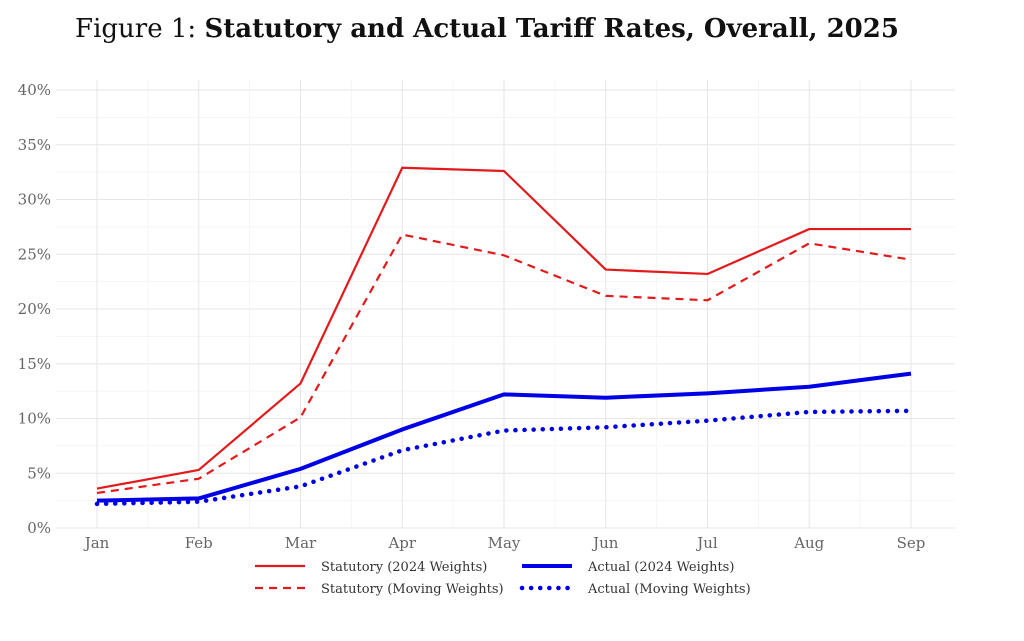  What do you see at coordinates (96, 543) in the screenshot?
I see `x-tick-label: Jan` at bounding box center [96, 543].